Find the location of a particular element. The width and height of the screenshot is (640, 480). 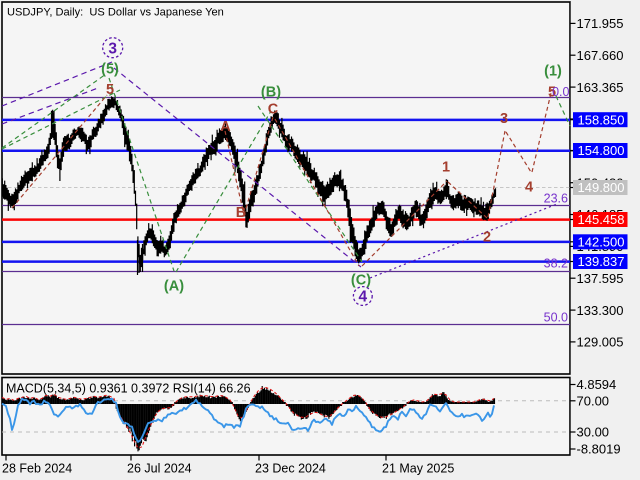

svg-text: 0.0 is located at coordinates (560, 92).